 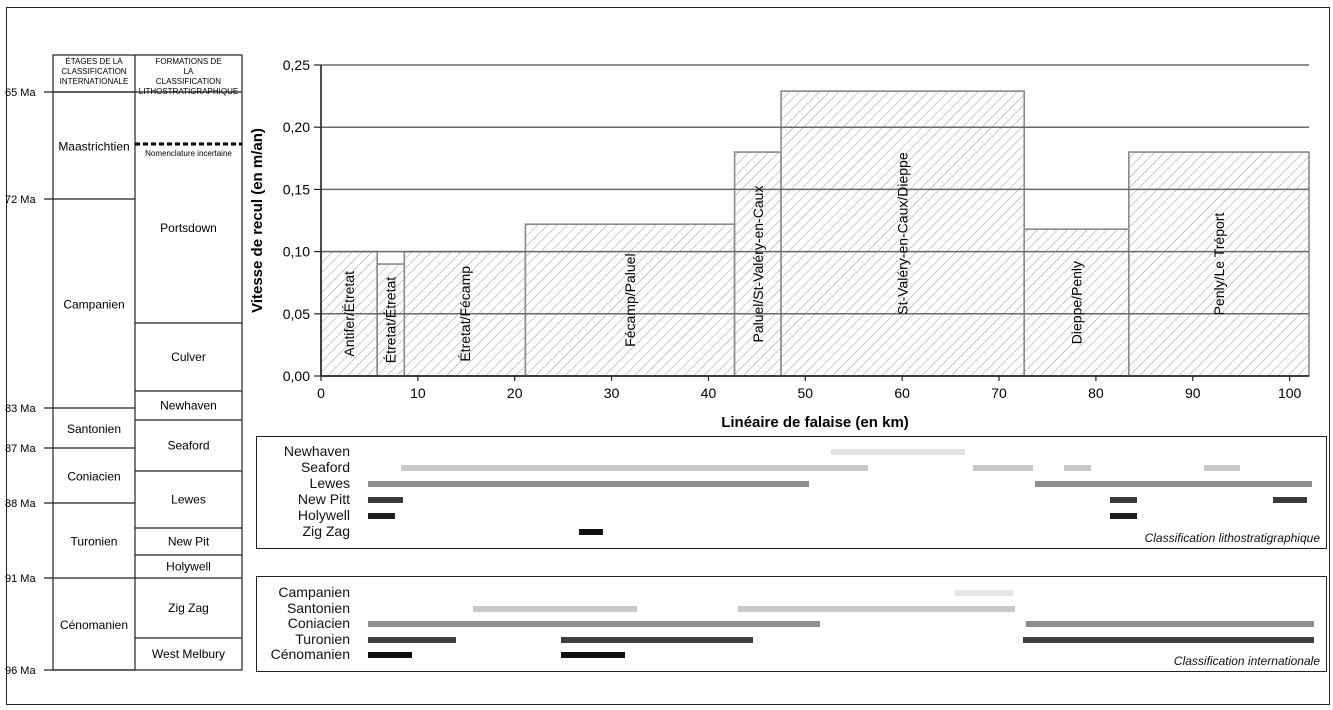 I want to click on x-axis-title: Linéaire de falaise (en km), so click(x=815, y=422).